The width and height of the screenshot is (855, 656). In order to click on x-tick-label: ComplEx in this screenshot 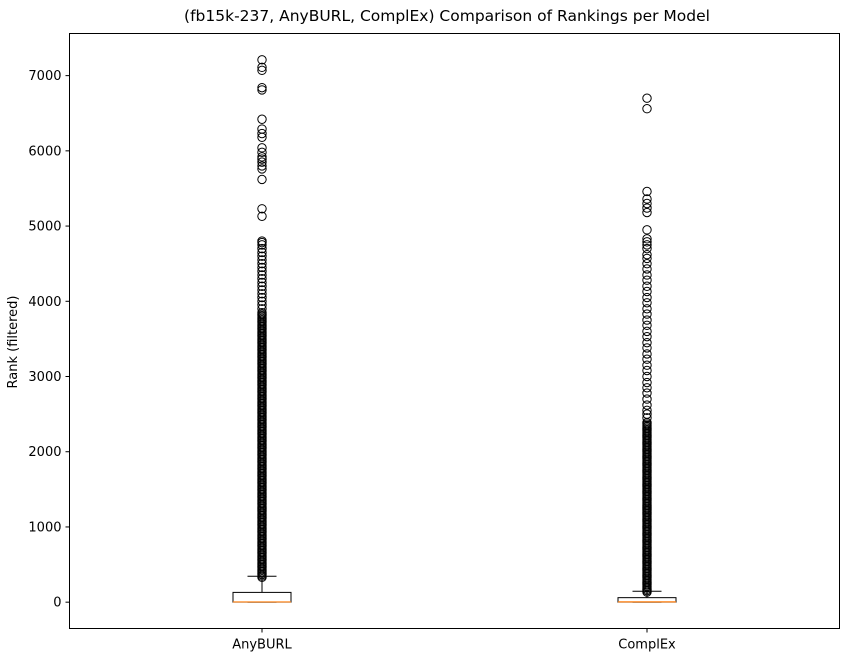, I will do `click(647, 645)`.